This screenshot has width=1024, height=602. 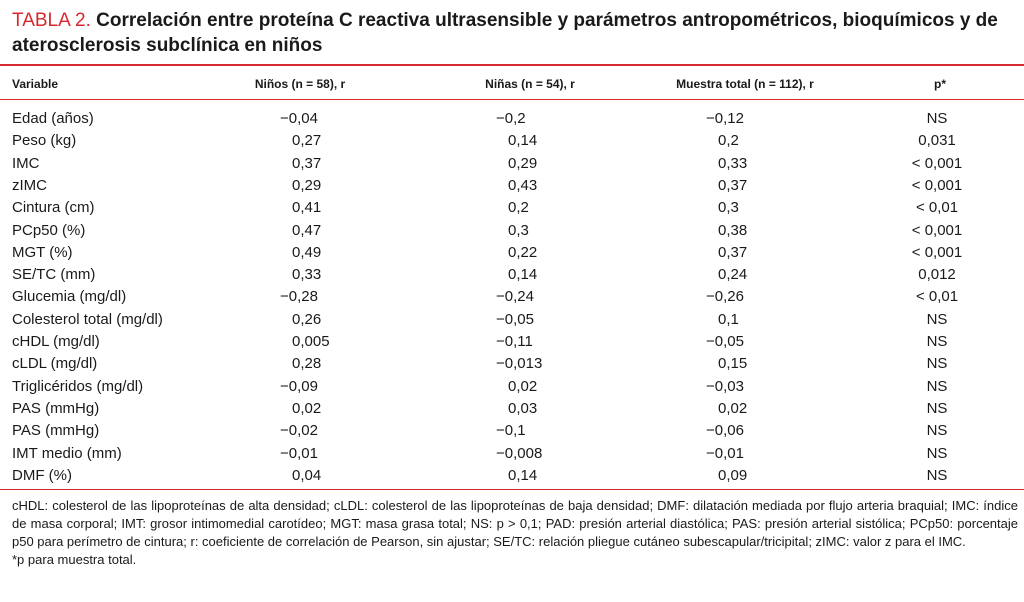 What do you see at coordinates (725, 431) in the screenshot?
I see `cell-value: −0,06` at bounding box center [725, 431].